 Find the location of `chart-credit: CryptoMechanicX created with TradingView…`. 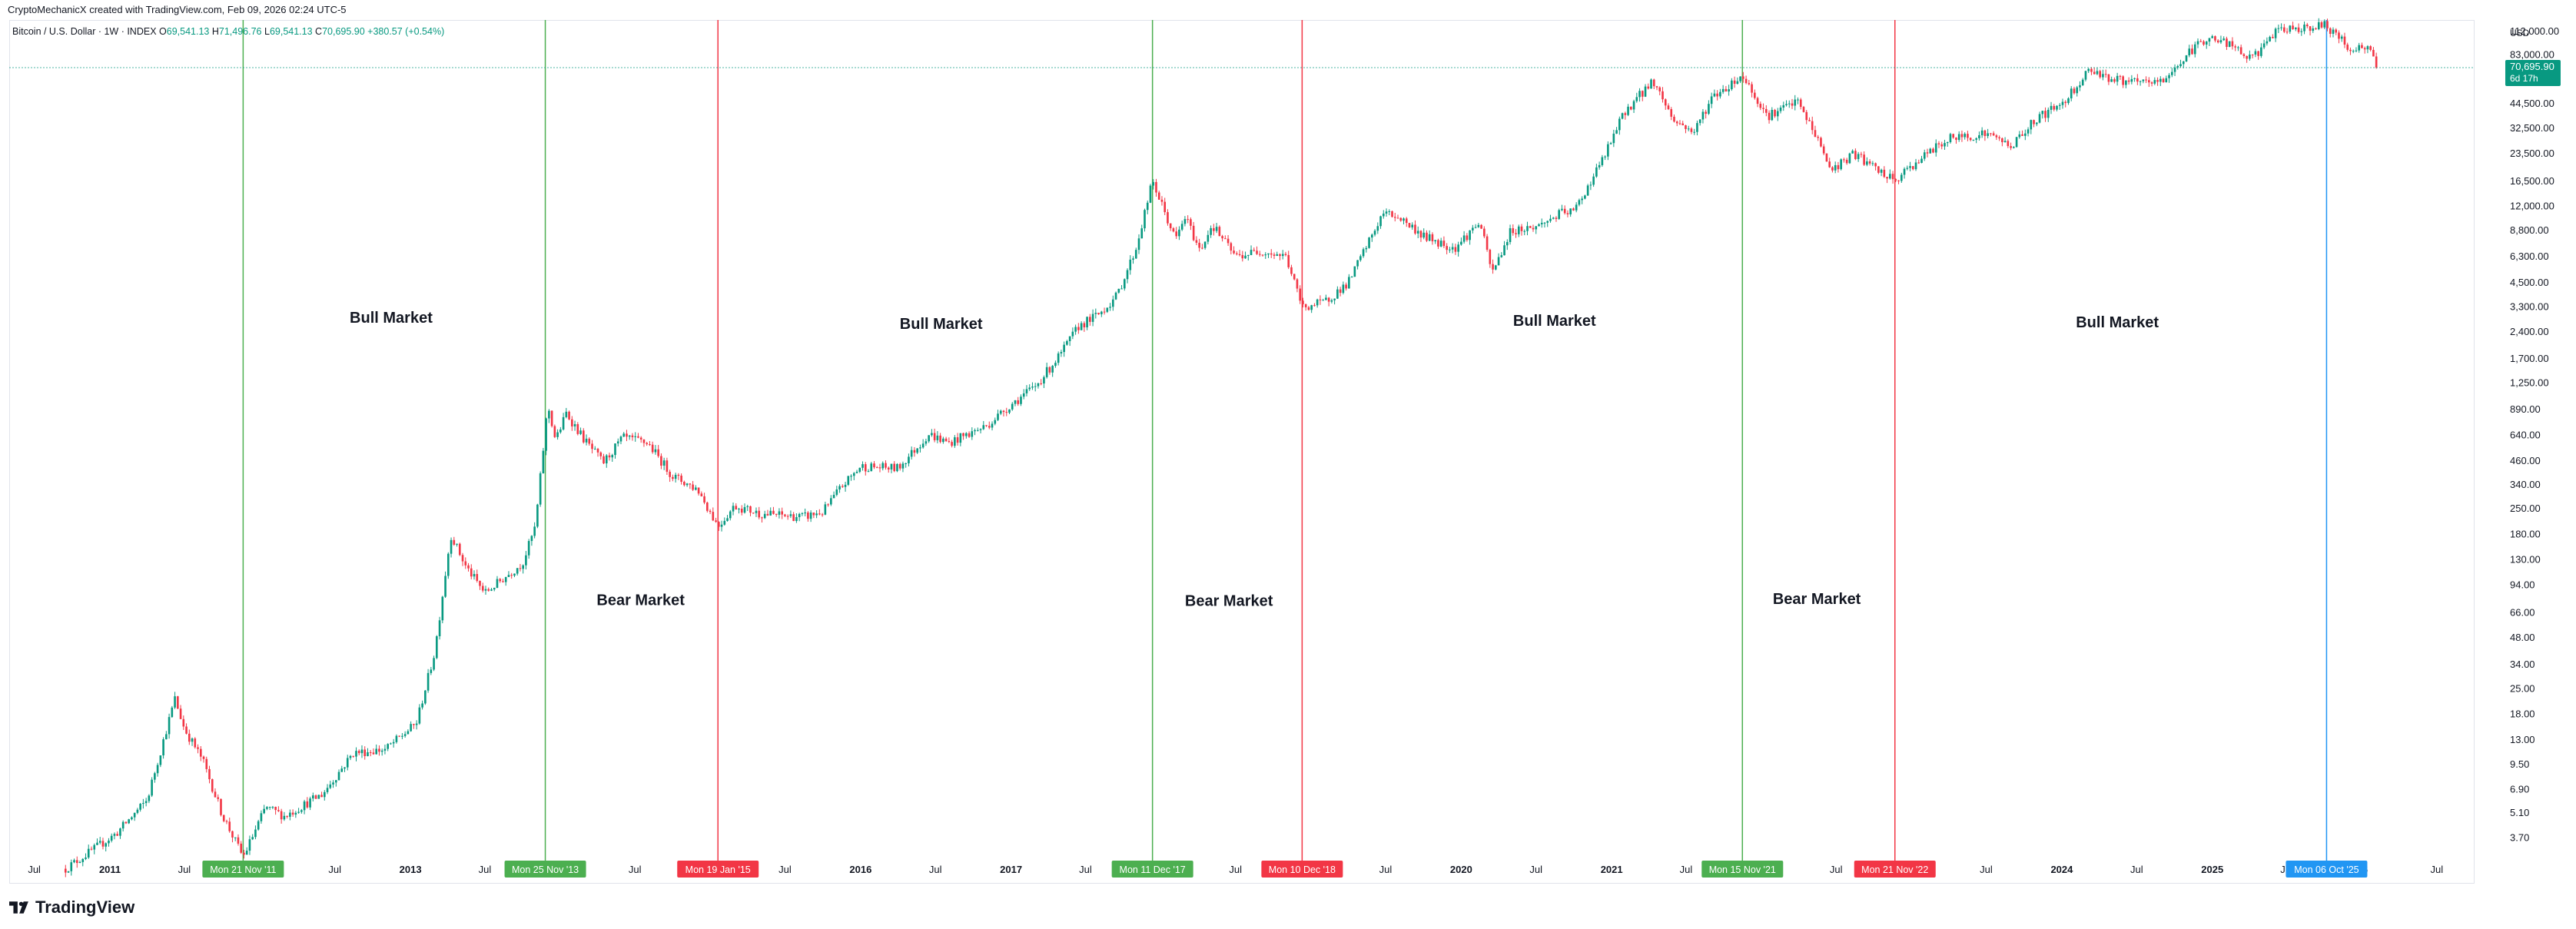

chart-credit: CryptoMechanicX created with TradingView… is located at coordinates (177, 9).